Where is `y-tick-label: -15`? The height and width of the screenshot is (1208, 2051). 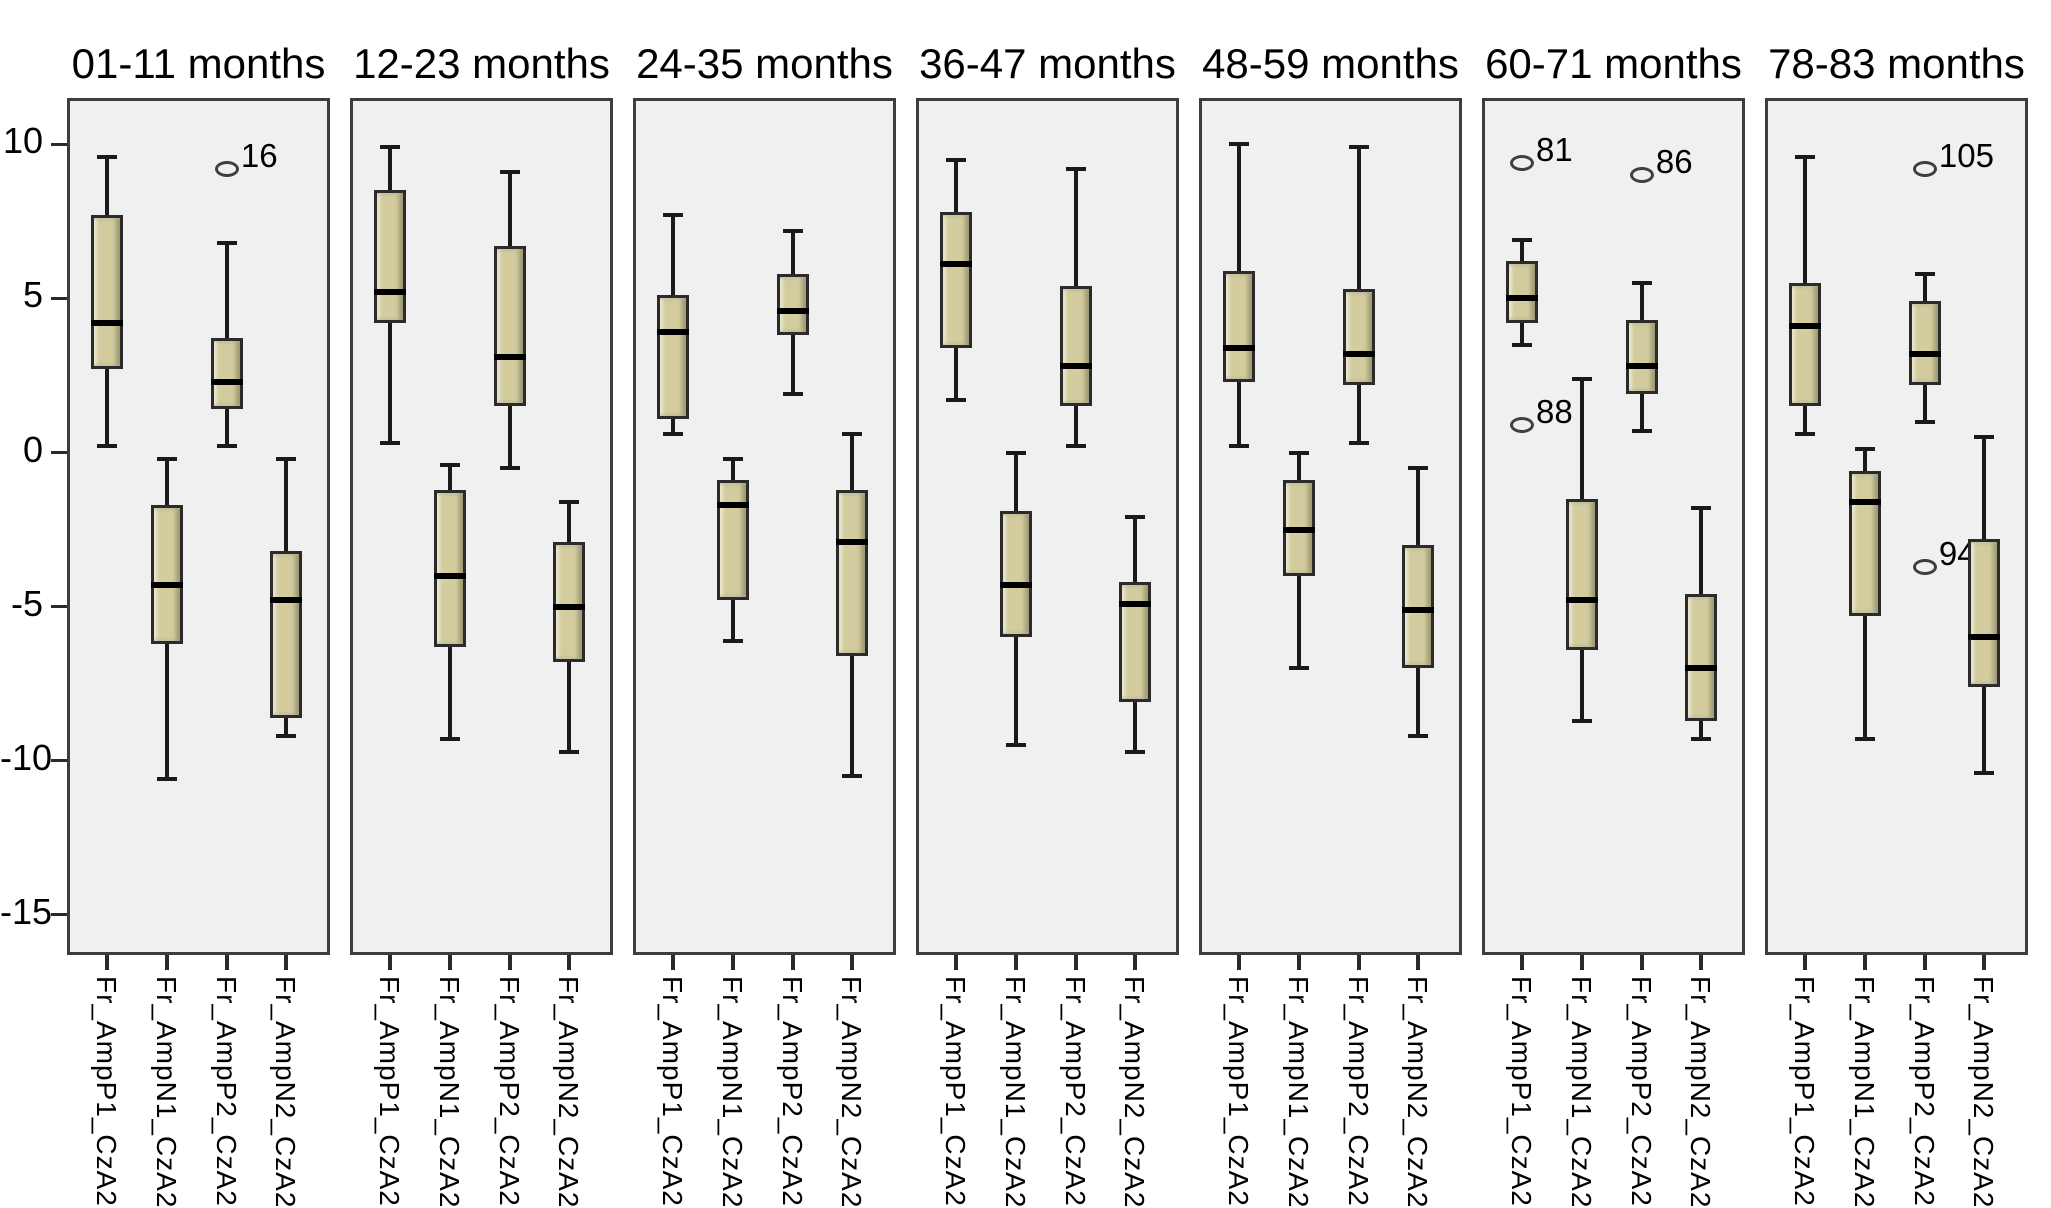 y-tick-label: -15 is located at coordinates (26, 911).